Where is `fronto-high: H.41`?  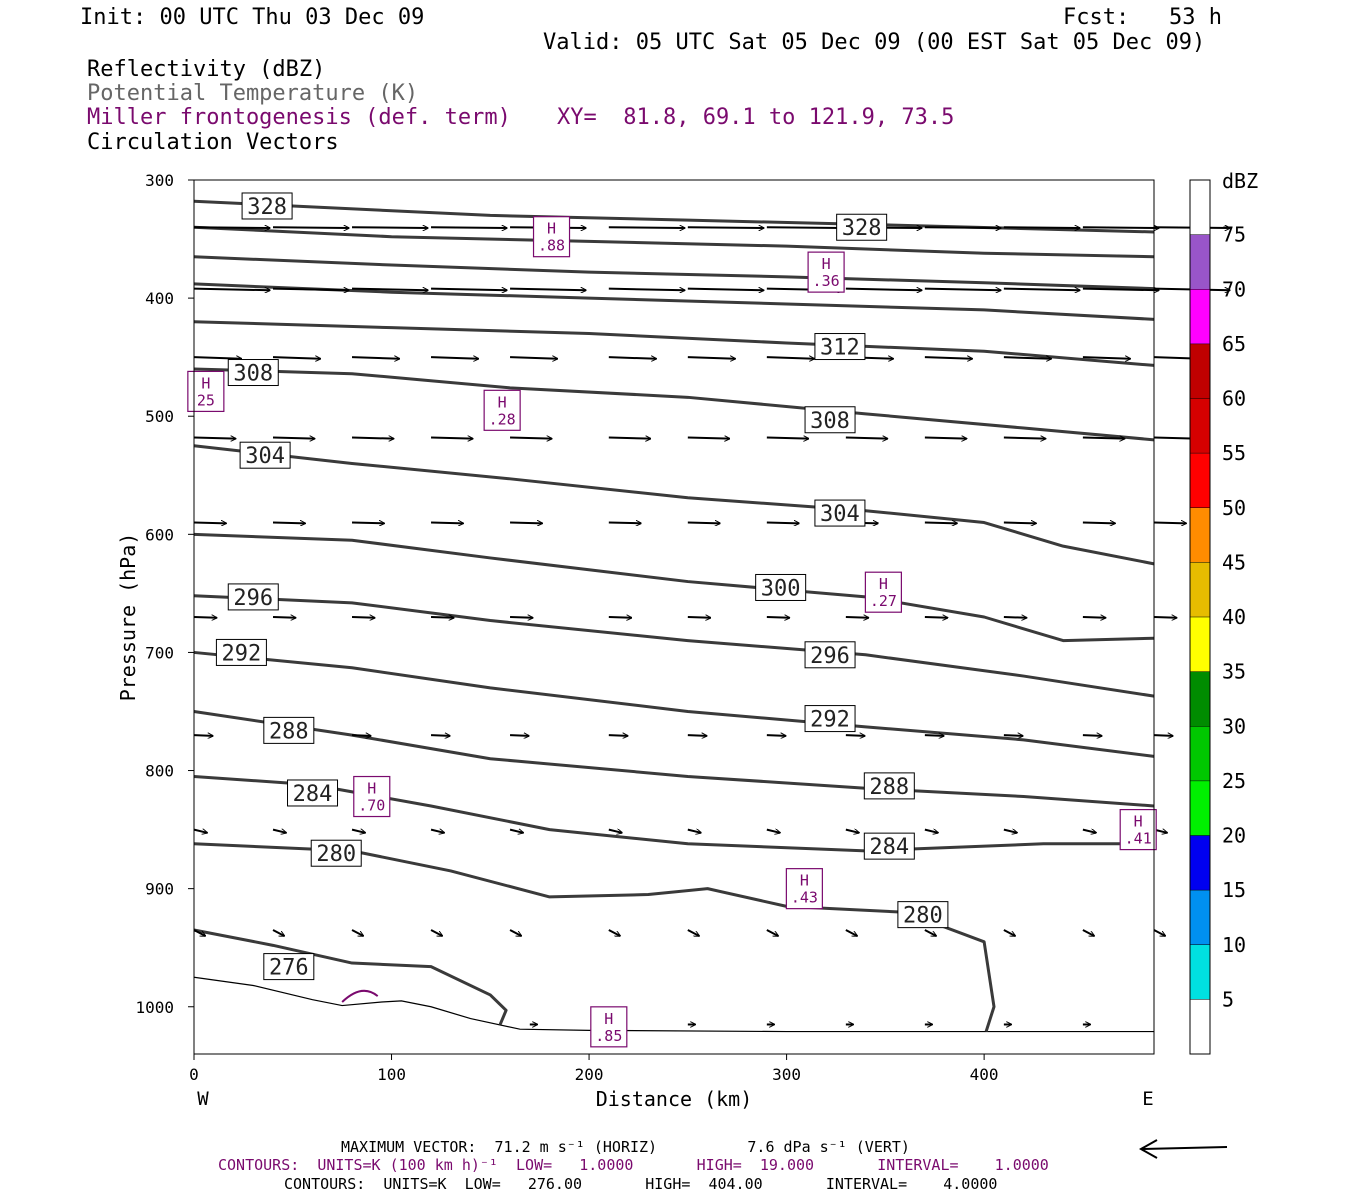 fronto-high: H.41 is located at coordinates (1138, 829).